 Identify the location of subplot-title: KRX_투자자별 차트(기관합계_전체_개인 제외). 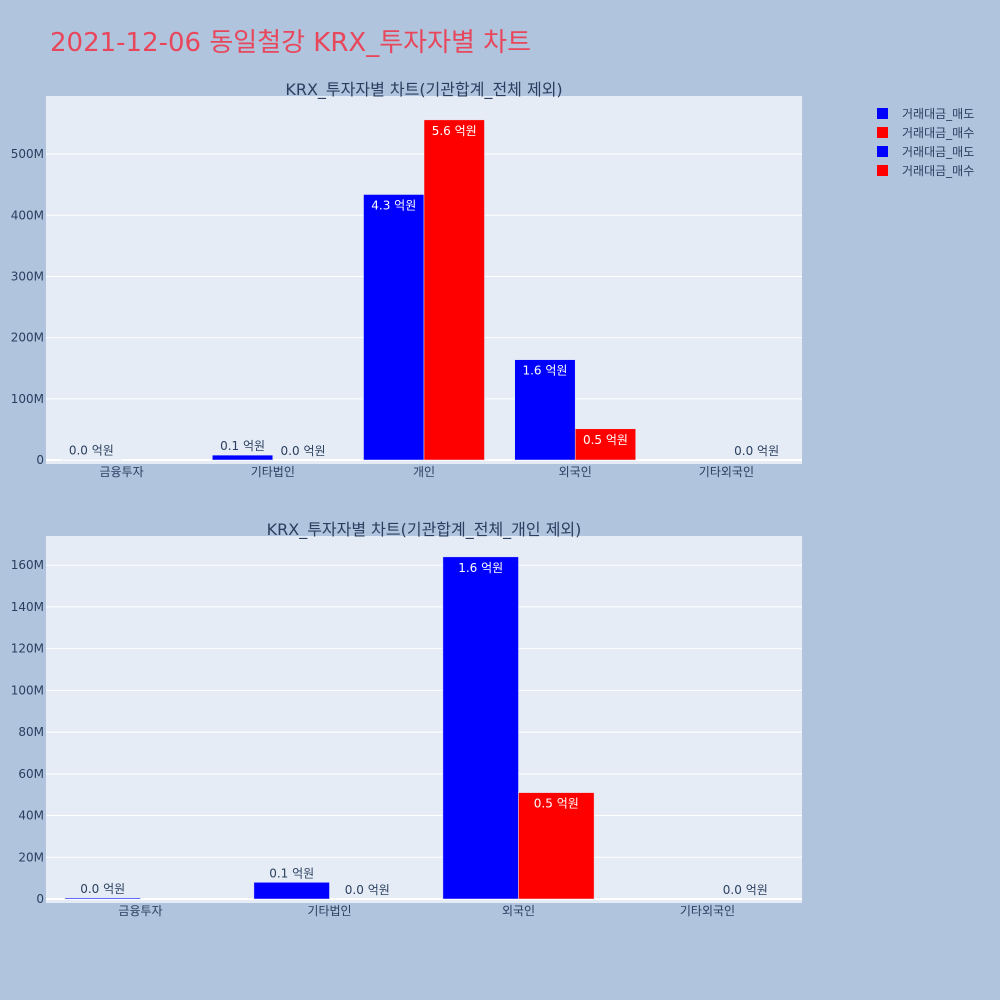
(424, 530).